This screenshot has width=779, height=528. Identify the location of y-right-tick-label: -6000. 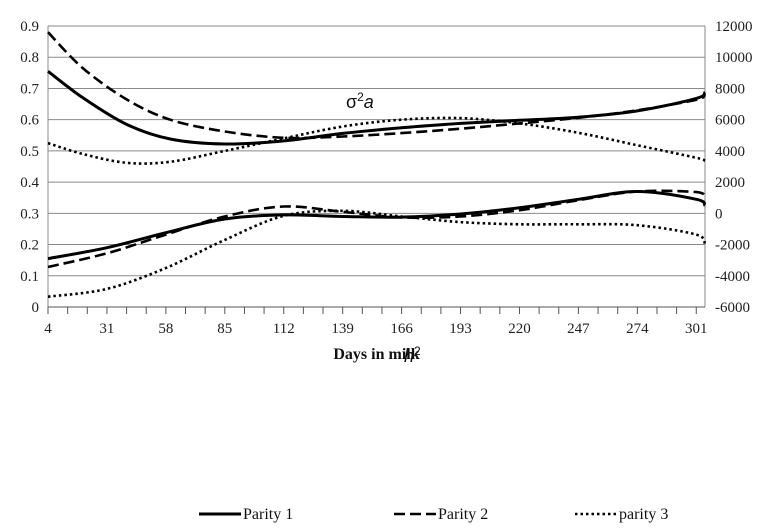
(732, 308).